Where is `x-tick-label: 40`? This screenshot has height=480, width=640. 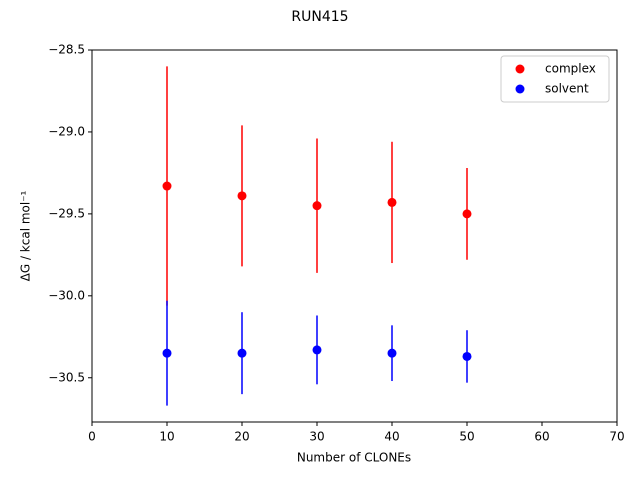
x-tick-label: 40 is located at coordinates (391, 437).